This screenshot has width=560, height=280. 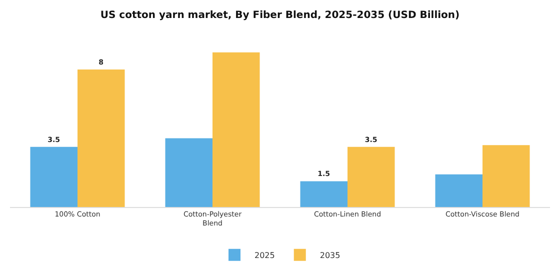 What do you see at coordinates (264, 255) in the screenshot?
I see `legend-label: 2025` at bounding box center [264, 255].